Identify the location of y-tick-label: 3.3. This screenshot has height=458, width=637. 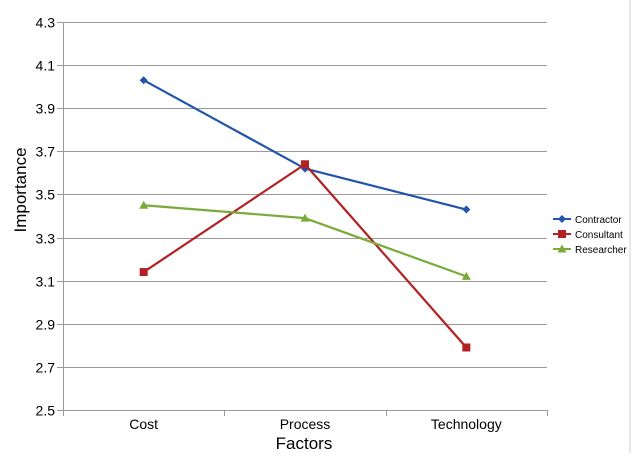
(46, 239).